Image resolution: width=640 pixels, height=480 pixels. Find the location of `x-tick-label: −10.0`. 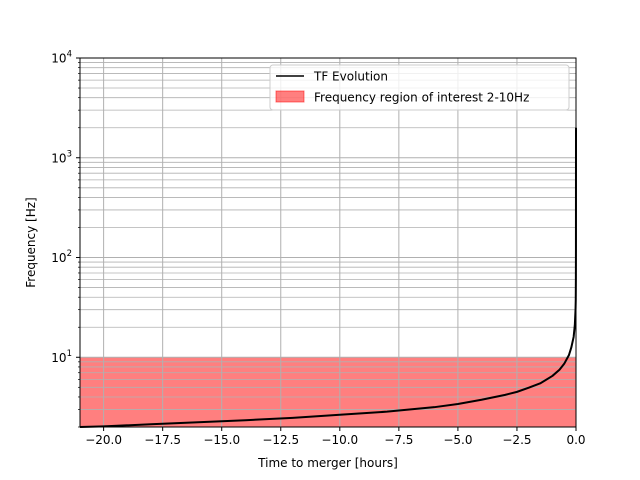

x-tick-label: −10.0 is located at coordinates (339, 440).